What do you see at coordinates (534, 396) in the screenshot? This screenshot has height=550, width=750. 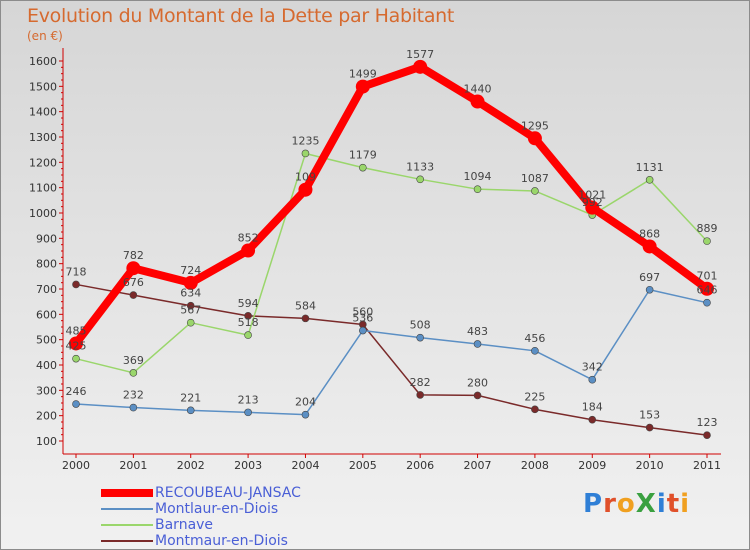 I see `data-label: 225` at bounding box center [534, 396].